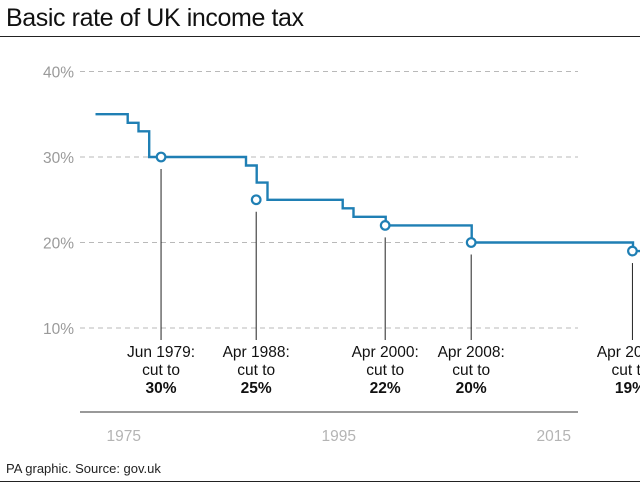 The width and height of the screenshot is (640, 488). Describe the element at coordinates (471, 388) in the screenshot. I see `annotation-value-label: 20%` at that location.